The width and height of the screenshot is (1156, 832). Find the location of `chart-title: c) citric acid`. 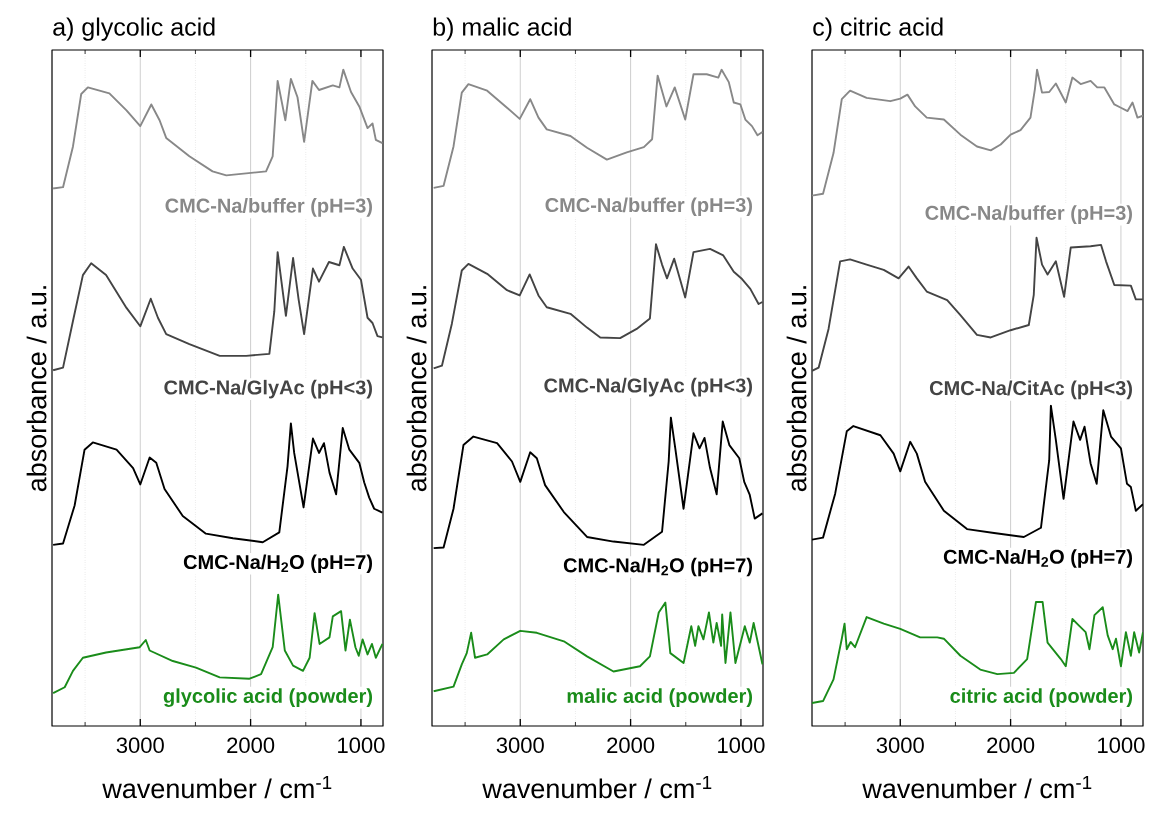

chart-title: c) citric acid is located at coordinates (878, 29).